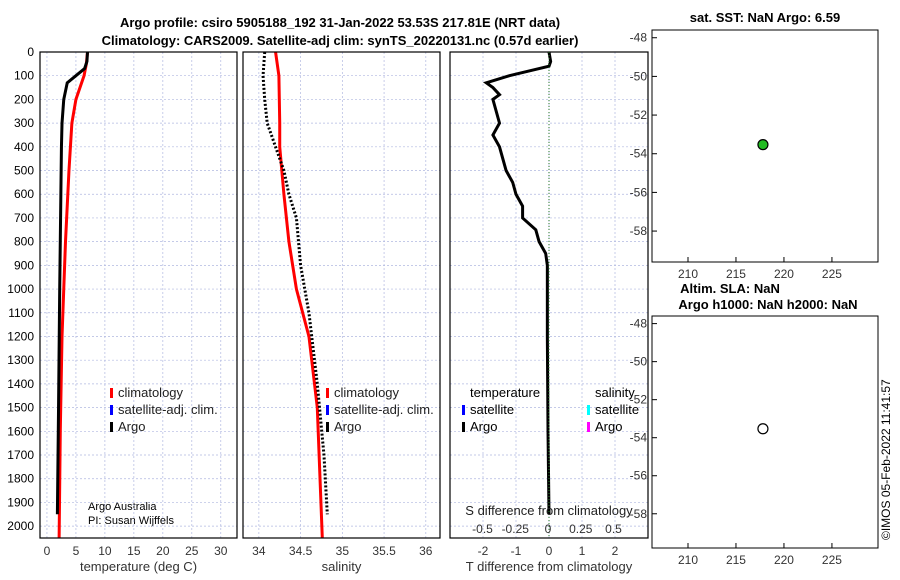  What do you see at coordinates (20, 502) in the screenshot?
I see `y-tick-label: 1900` at bounding box center [20, 502].